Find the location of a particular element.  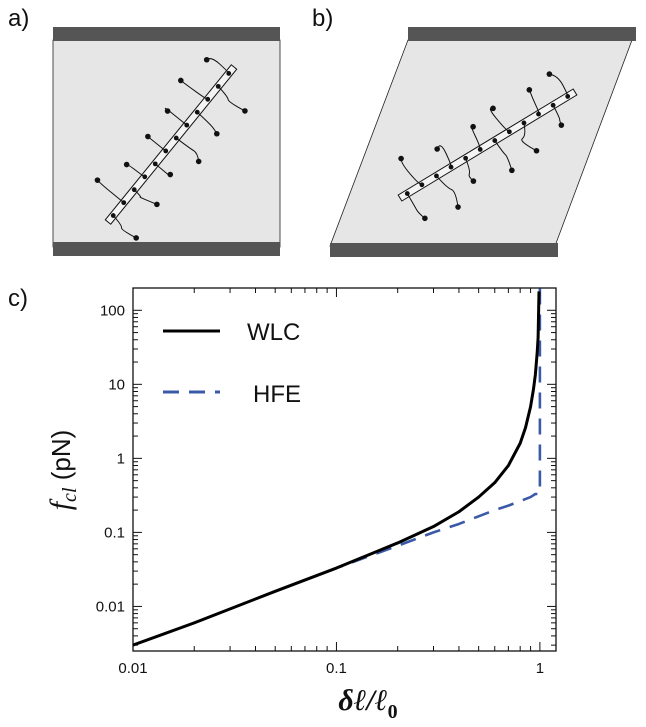

panel-label-a: a) is located at coordinates (18, 18).